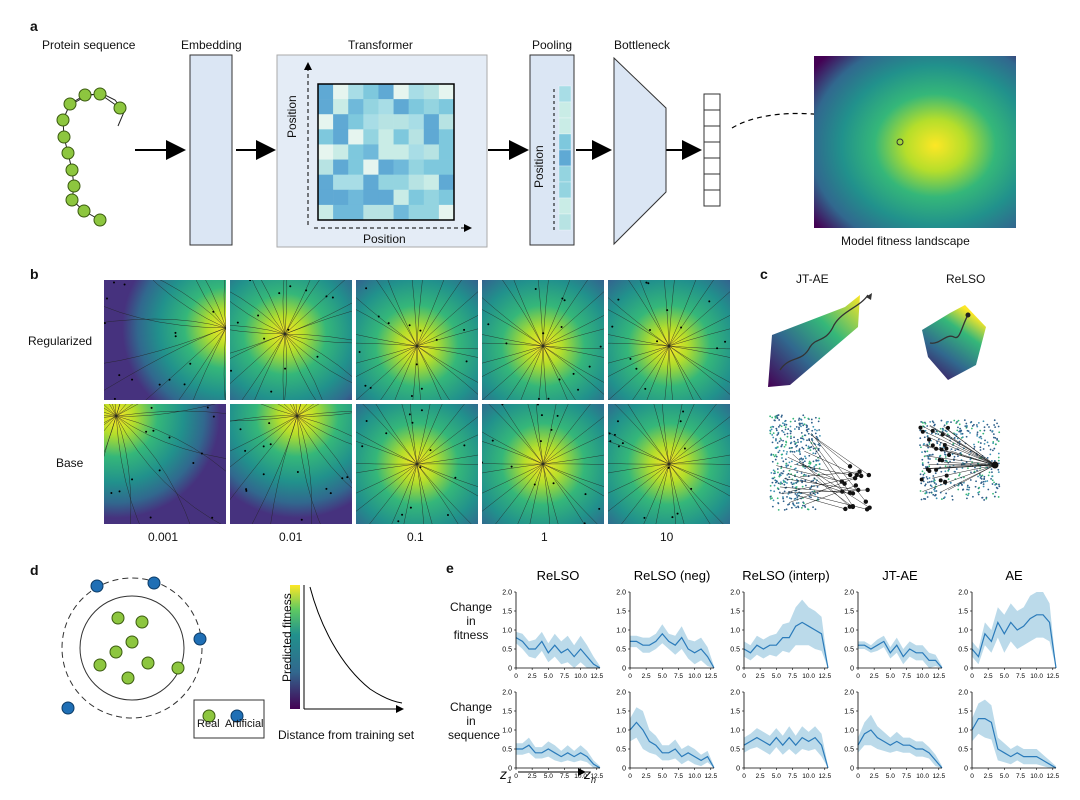  What do you see at coordinates (905, 241) in the screenshot?
I see `landscape-caption: Model fitness landscape` at bounding box center [905, 241].